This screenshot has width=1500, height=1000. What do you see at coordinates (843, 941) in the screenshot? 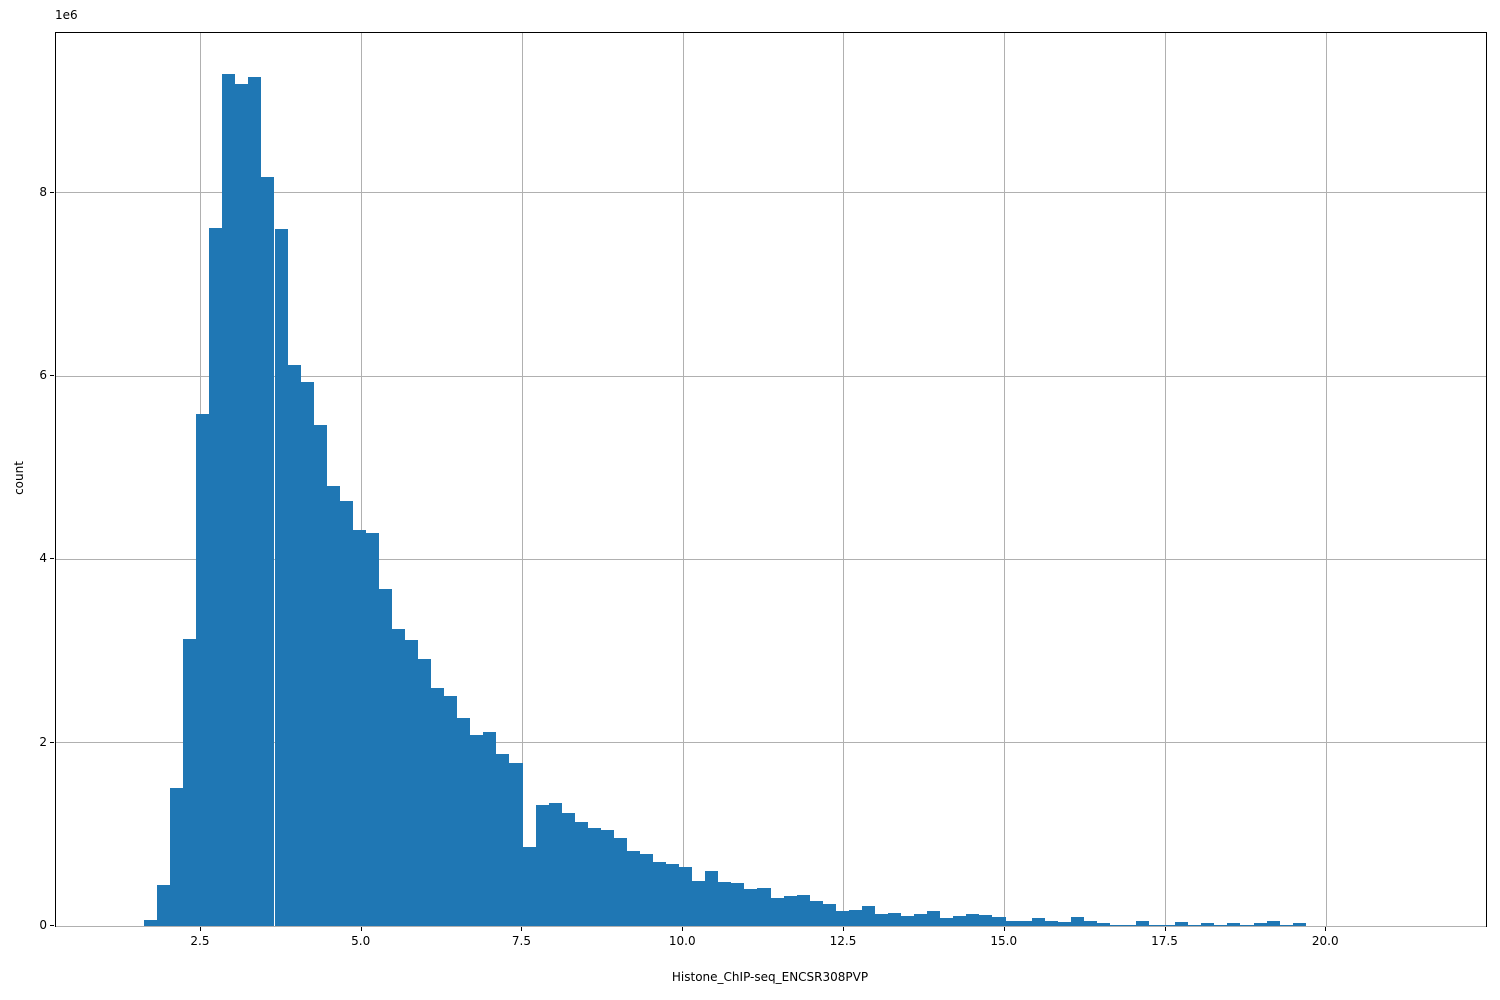
I see `x-tick-label: 12.5` at bounding box center [843, 941].